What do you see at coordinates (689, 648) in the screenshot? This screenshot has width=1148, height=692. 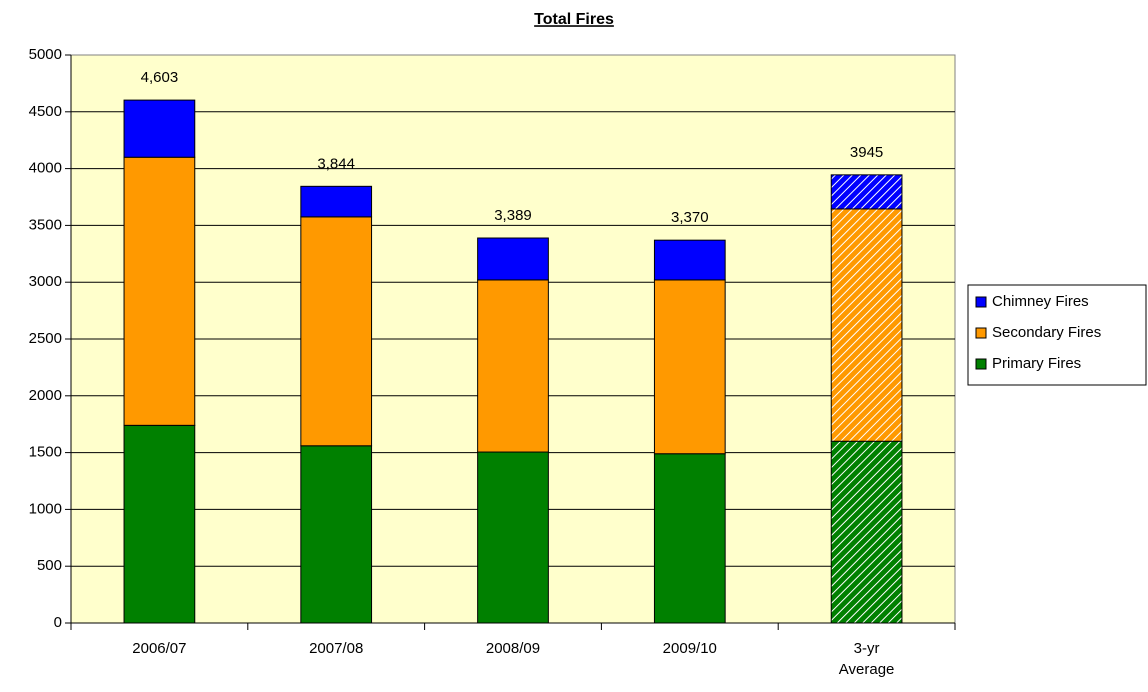 I see `x-tick-label: 2009/10` at bounding box center [689, 648].